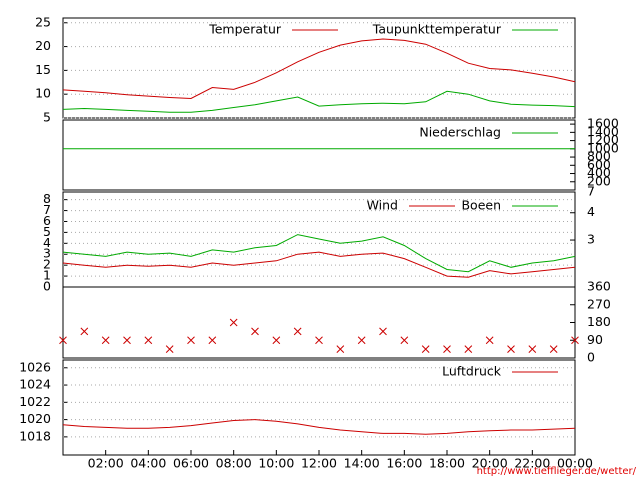 The height and width of the screenshot is (480, 640). I want to click on y-tick-label: 0, so click(47, 286).